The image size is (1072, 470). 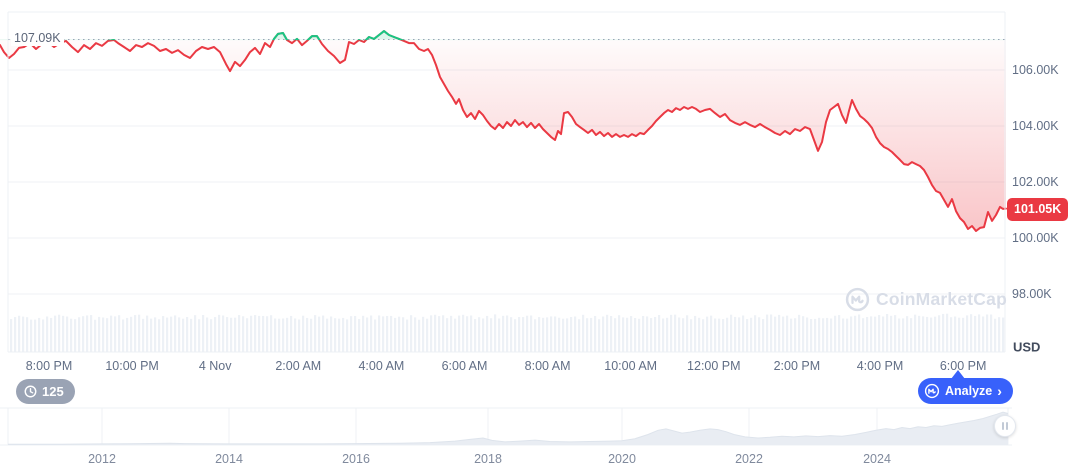 What do you see at coordinates (53, 391) in the screenshot?
I see `history-count-value: 125` at bounding box center [53, 391].